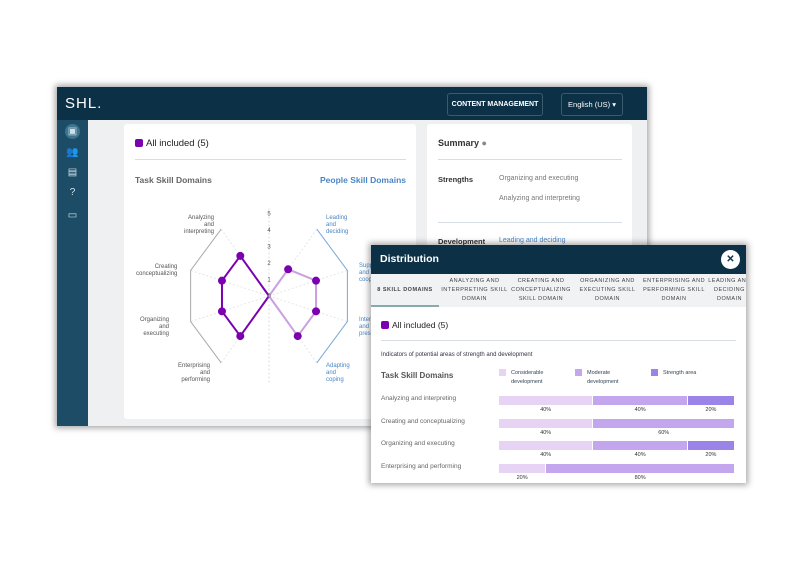 This screenshot has width=800, height=571. Describe the element at coordinates (72, 215) in the screenshot. I see `chat-icon: ▭` at that location.